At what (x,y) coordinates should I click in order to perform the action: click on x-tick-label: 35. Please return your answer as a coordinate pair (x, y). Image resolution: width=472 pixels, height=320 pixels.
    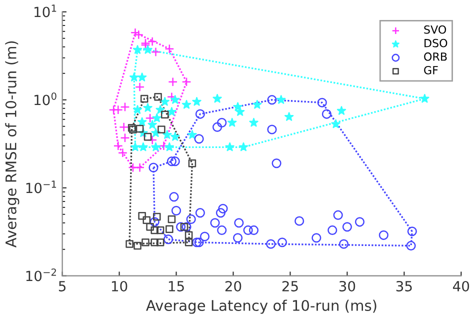
    Looking at the image, I should click on (404, 286).